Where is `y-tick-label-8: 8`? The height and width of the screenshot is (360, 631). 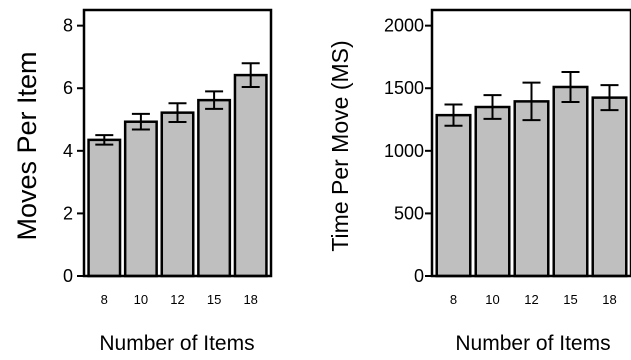 y-tick-label-8: 8 is located at coordinates (68, 26).